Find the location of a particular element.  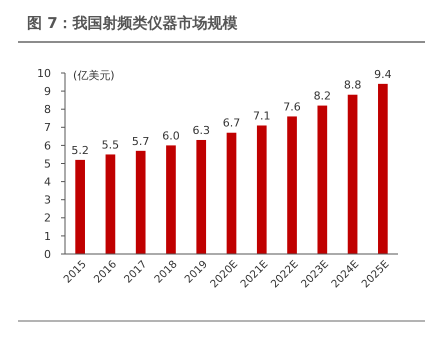

data-label: 5.7 is located at coordinates (141, 141).